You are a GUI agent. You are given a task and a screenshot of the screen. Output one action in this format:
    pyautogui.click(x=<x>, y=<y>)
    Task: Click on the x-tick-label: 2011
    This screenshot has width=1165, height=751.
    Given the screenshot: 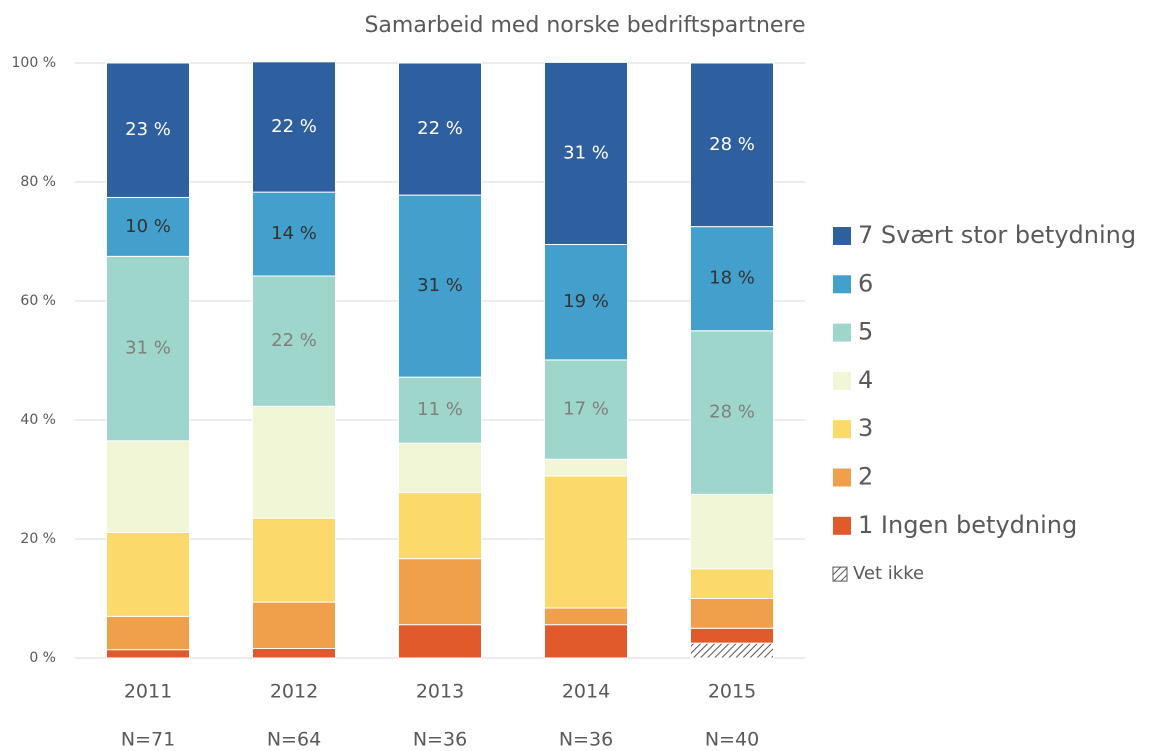 What is the action you would take?
    pyautogui.click(x=148, y=692)
    